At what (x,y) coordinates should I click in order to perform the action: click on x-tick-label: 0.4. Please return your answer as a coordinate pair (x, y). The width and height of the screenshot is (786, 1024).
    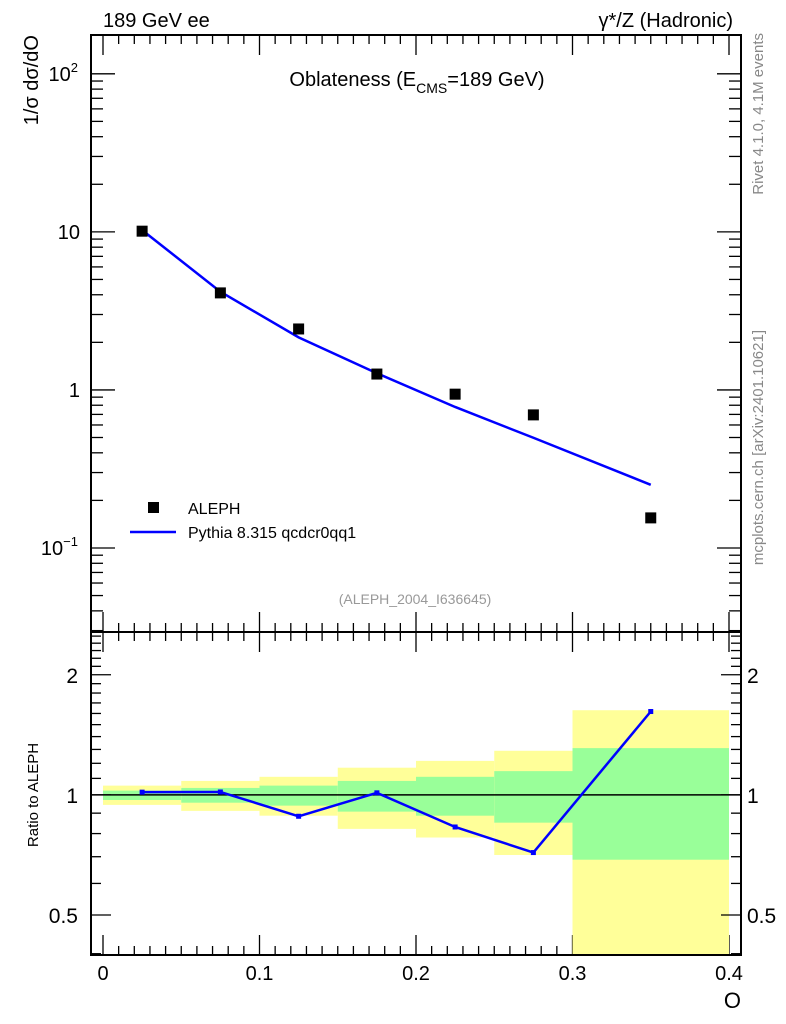
    Looking at the image, I should click on (729, 974).